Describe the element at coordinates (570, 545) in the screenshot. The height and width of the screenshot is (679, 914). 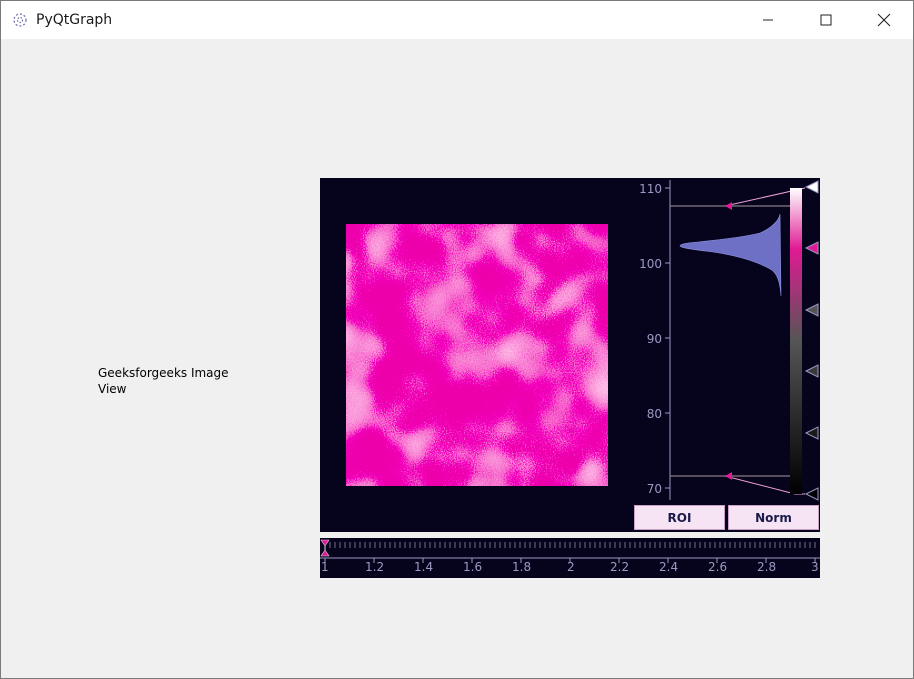
I see `timeline-minor-ticks` at that location.